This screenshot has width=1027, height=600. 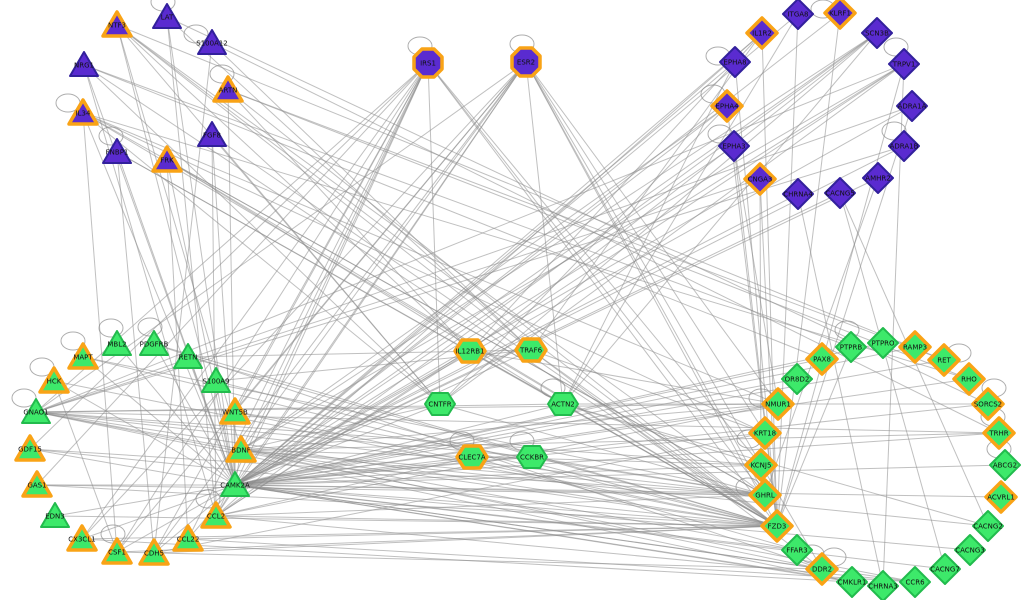 I want to click on node-ABCG2, so click(x=1005, y=465).